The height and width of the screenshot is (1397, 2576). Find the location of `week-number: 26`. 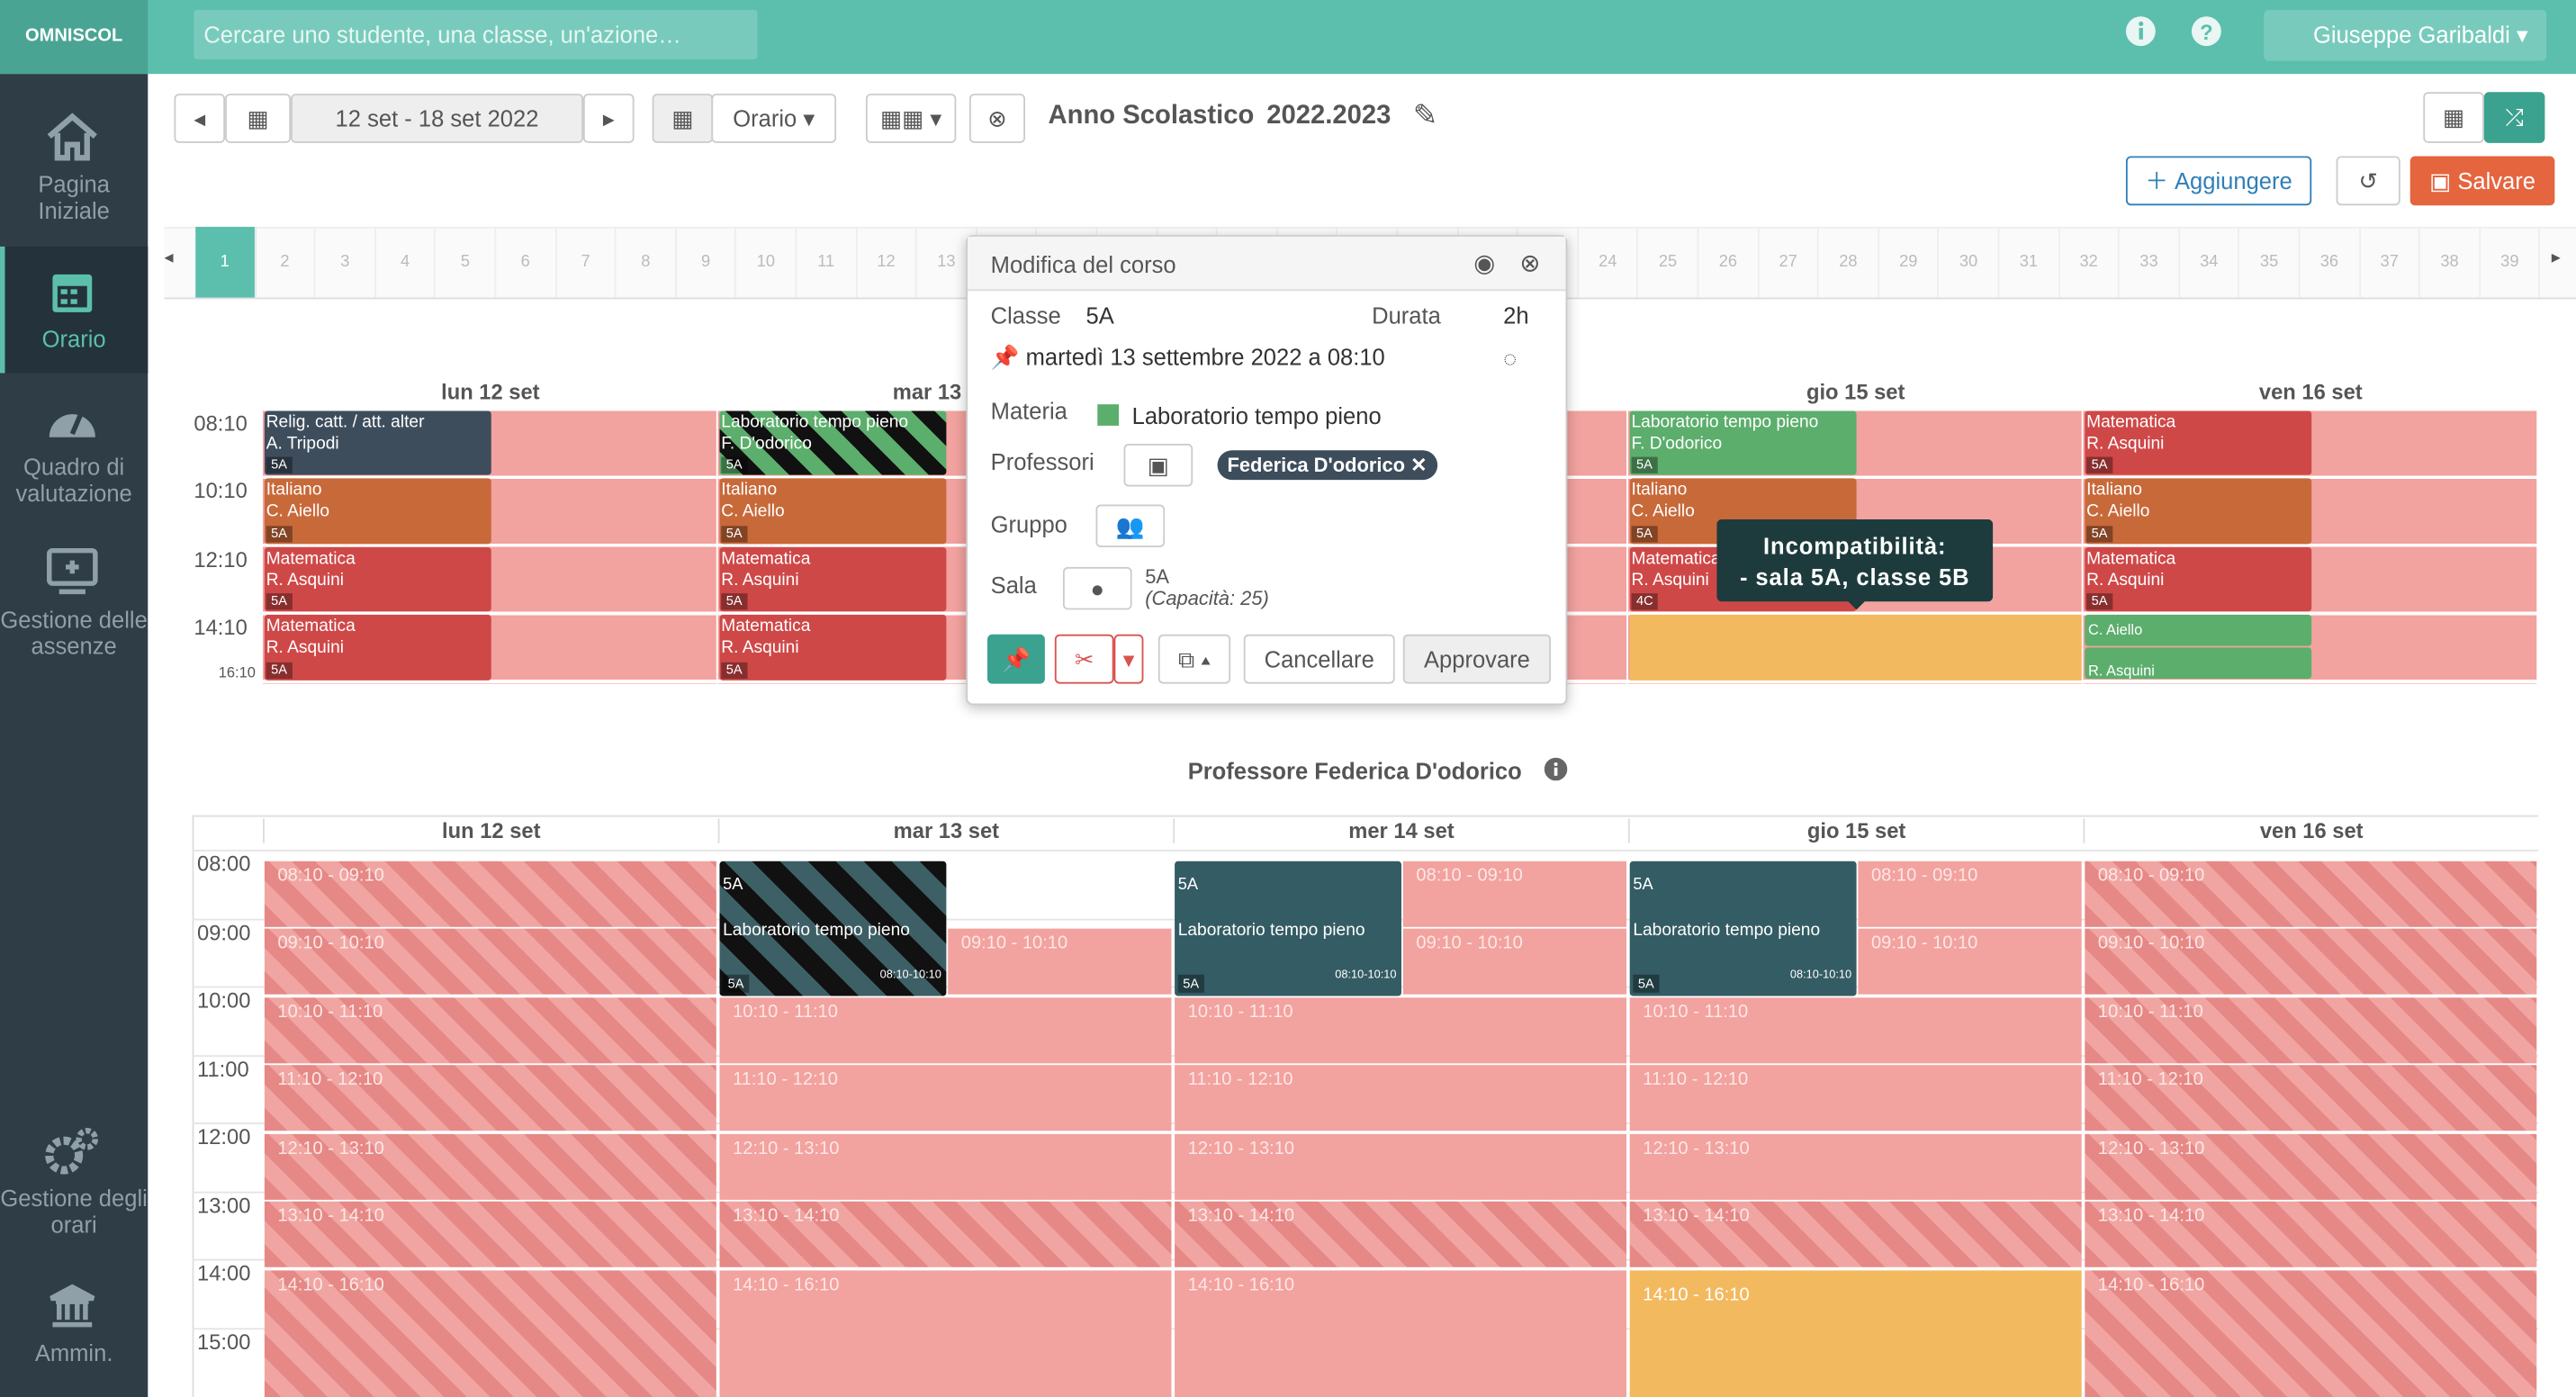

week-number: 26 is located at coordinates (1729, 262).